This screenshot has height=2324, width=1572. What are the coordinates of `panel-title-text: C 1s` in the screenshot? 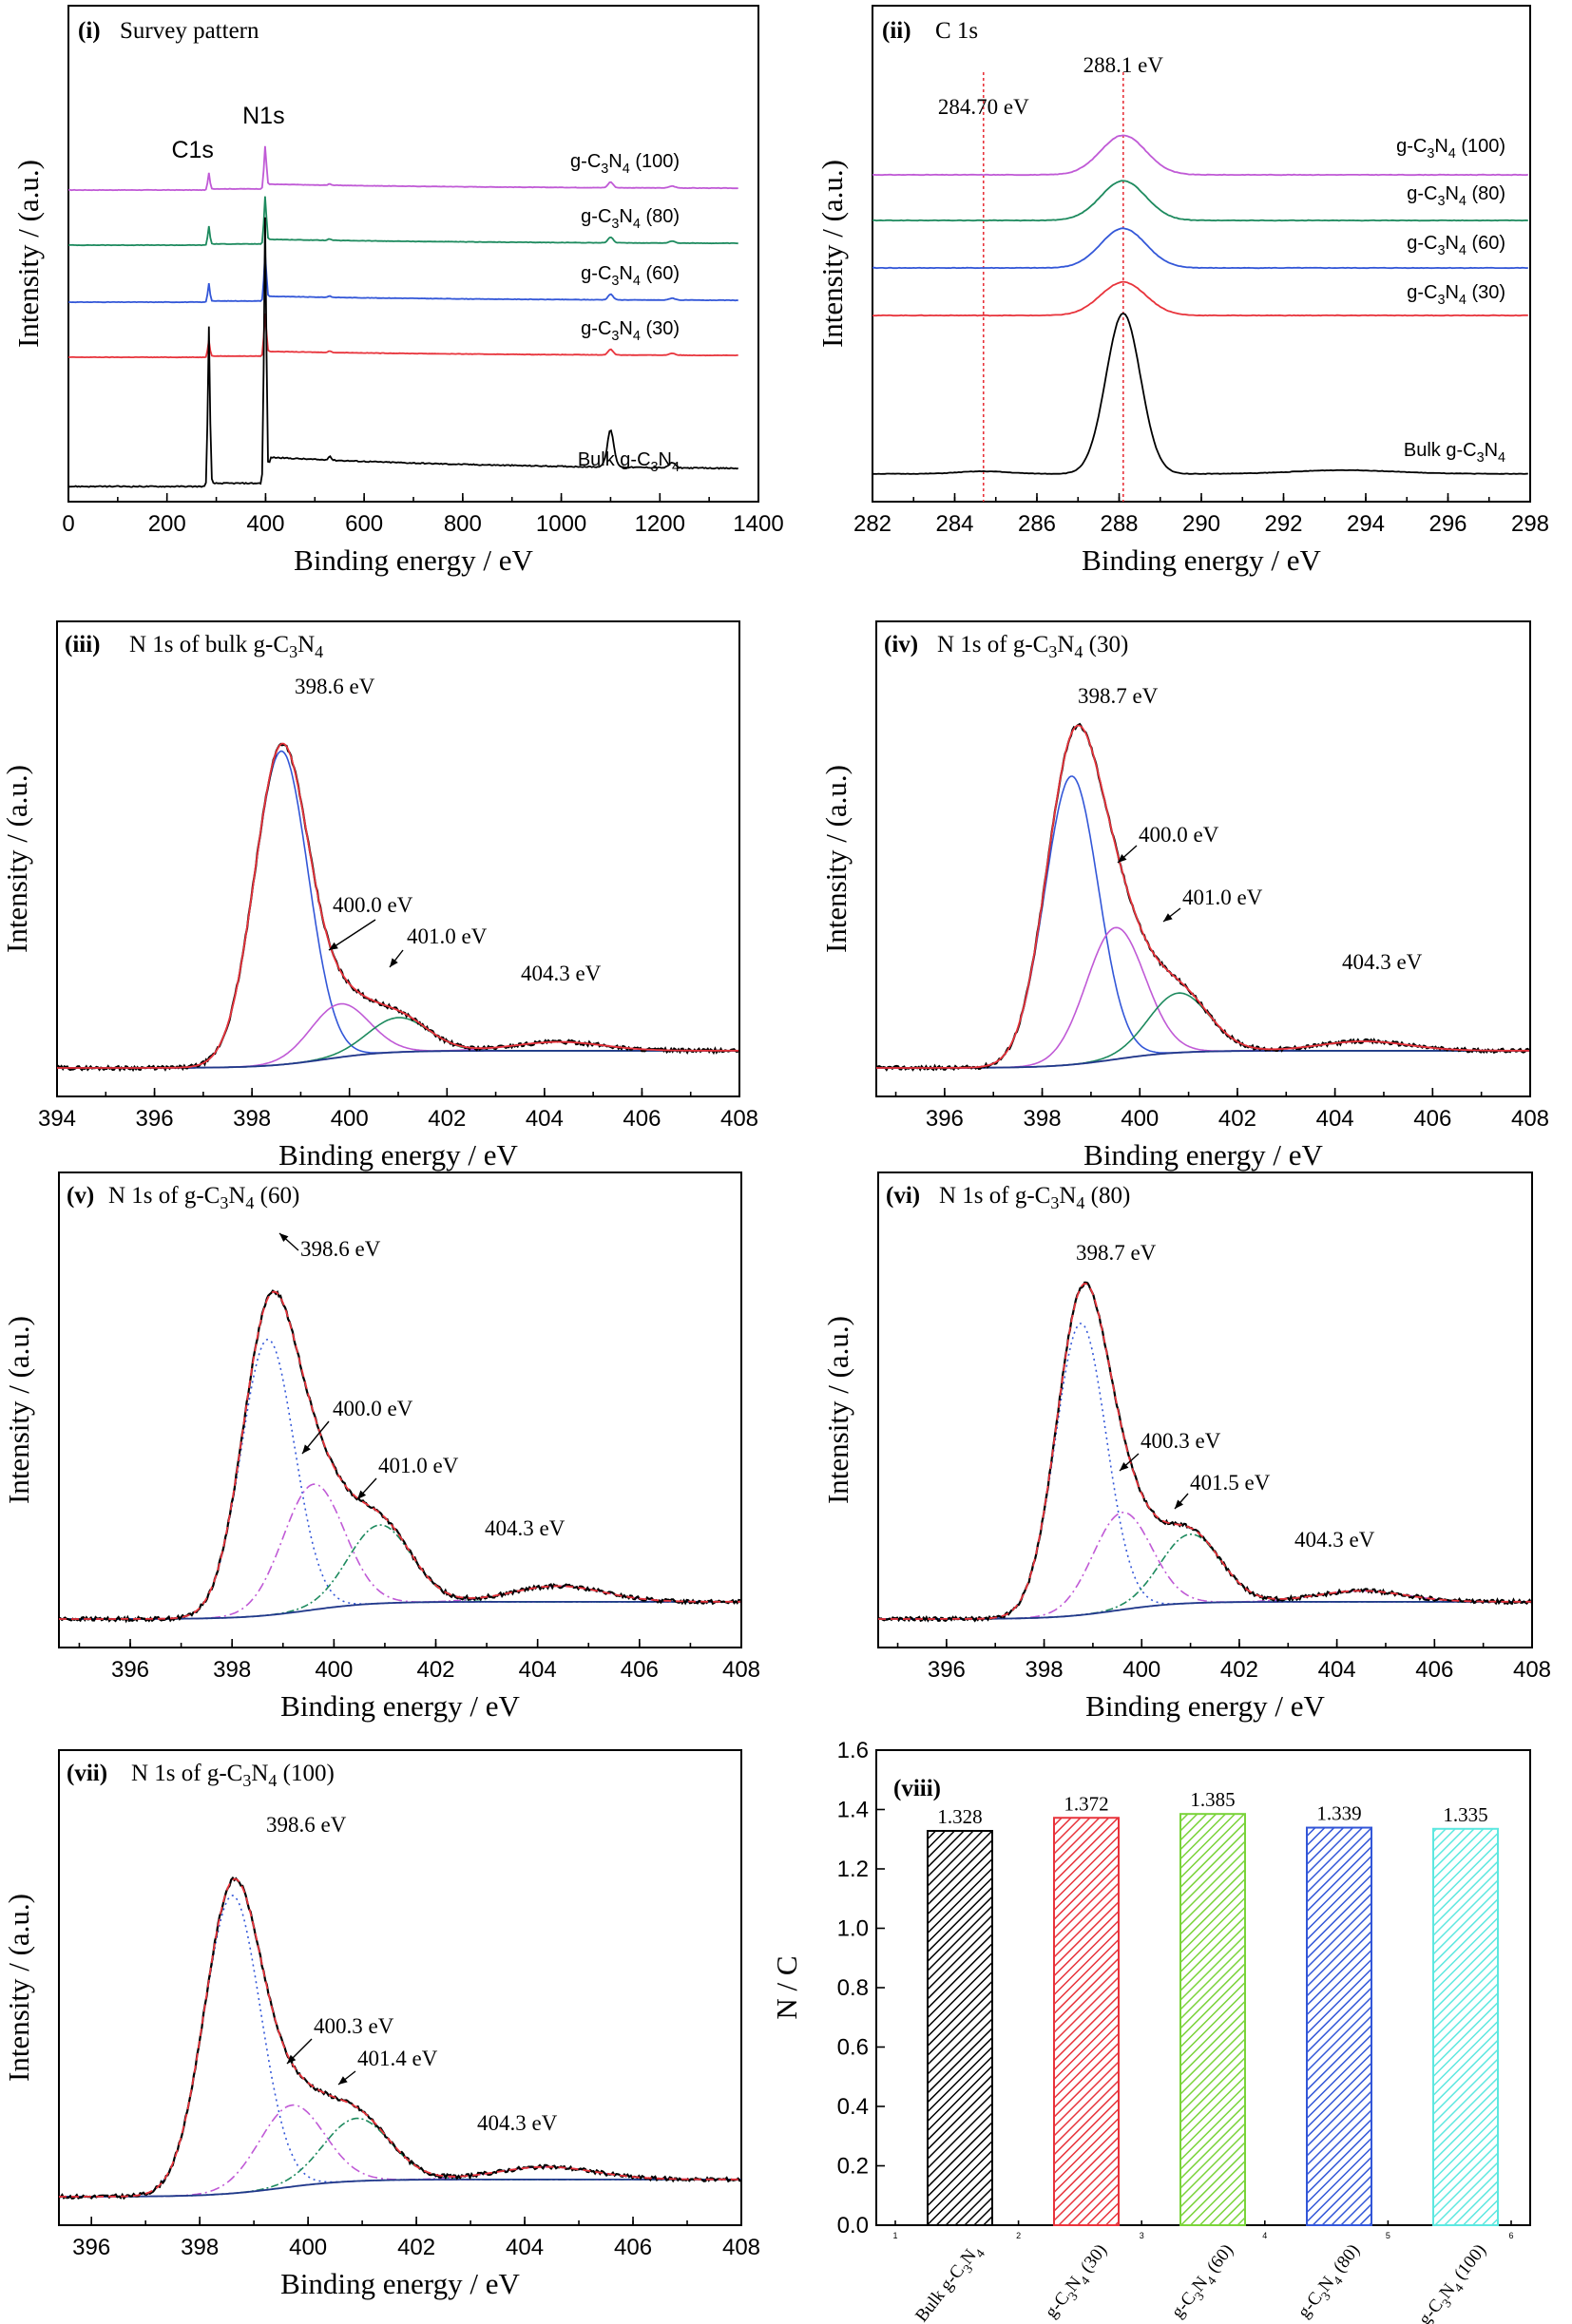 It's located at (956, 31).